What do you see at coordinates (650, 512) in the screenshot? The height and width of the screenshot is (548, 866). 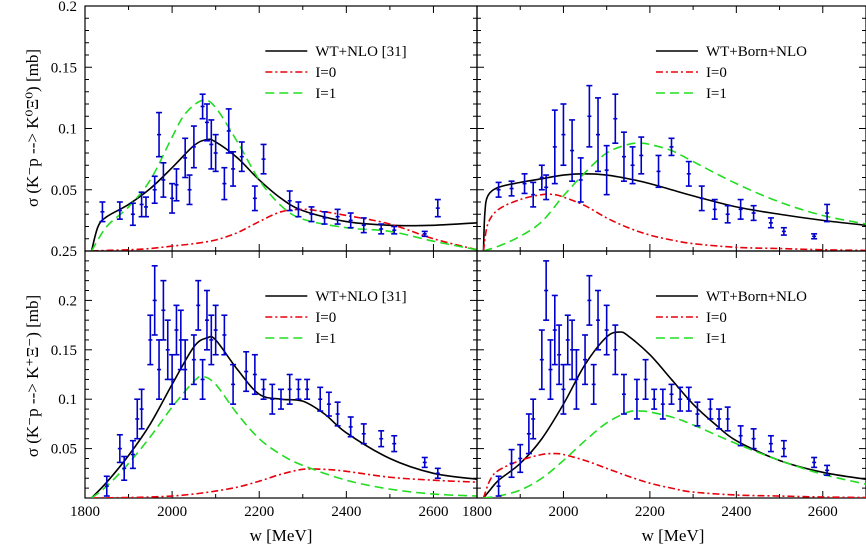 I see `x-tick-label: 2200` at bounding box center [650, 512].